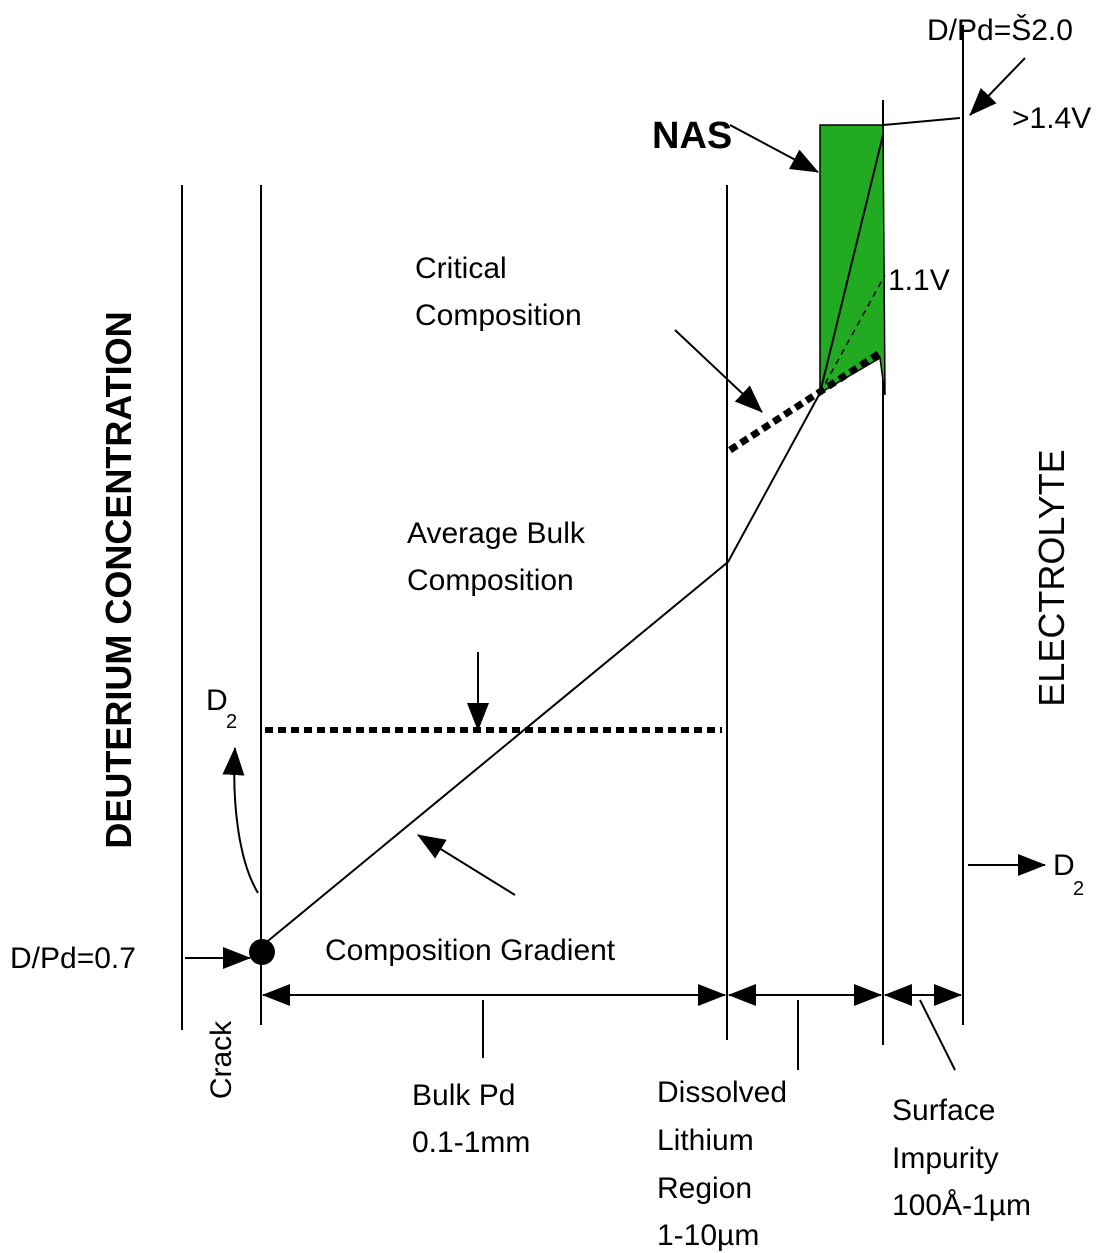 This screenshot has width=1109, height=1253. What do you see at coordinates (704, 1188) in the screenshot?
I see `label-line: Region` at bounding box center [704, 1188].